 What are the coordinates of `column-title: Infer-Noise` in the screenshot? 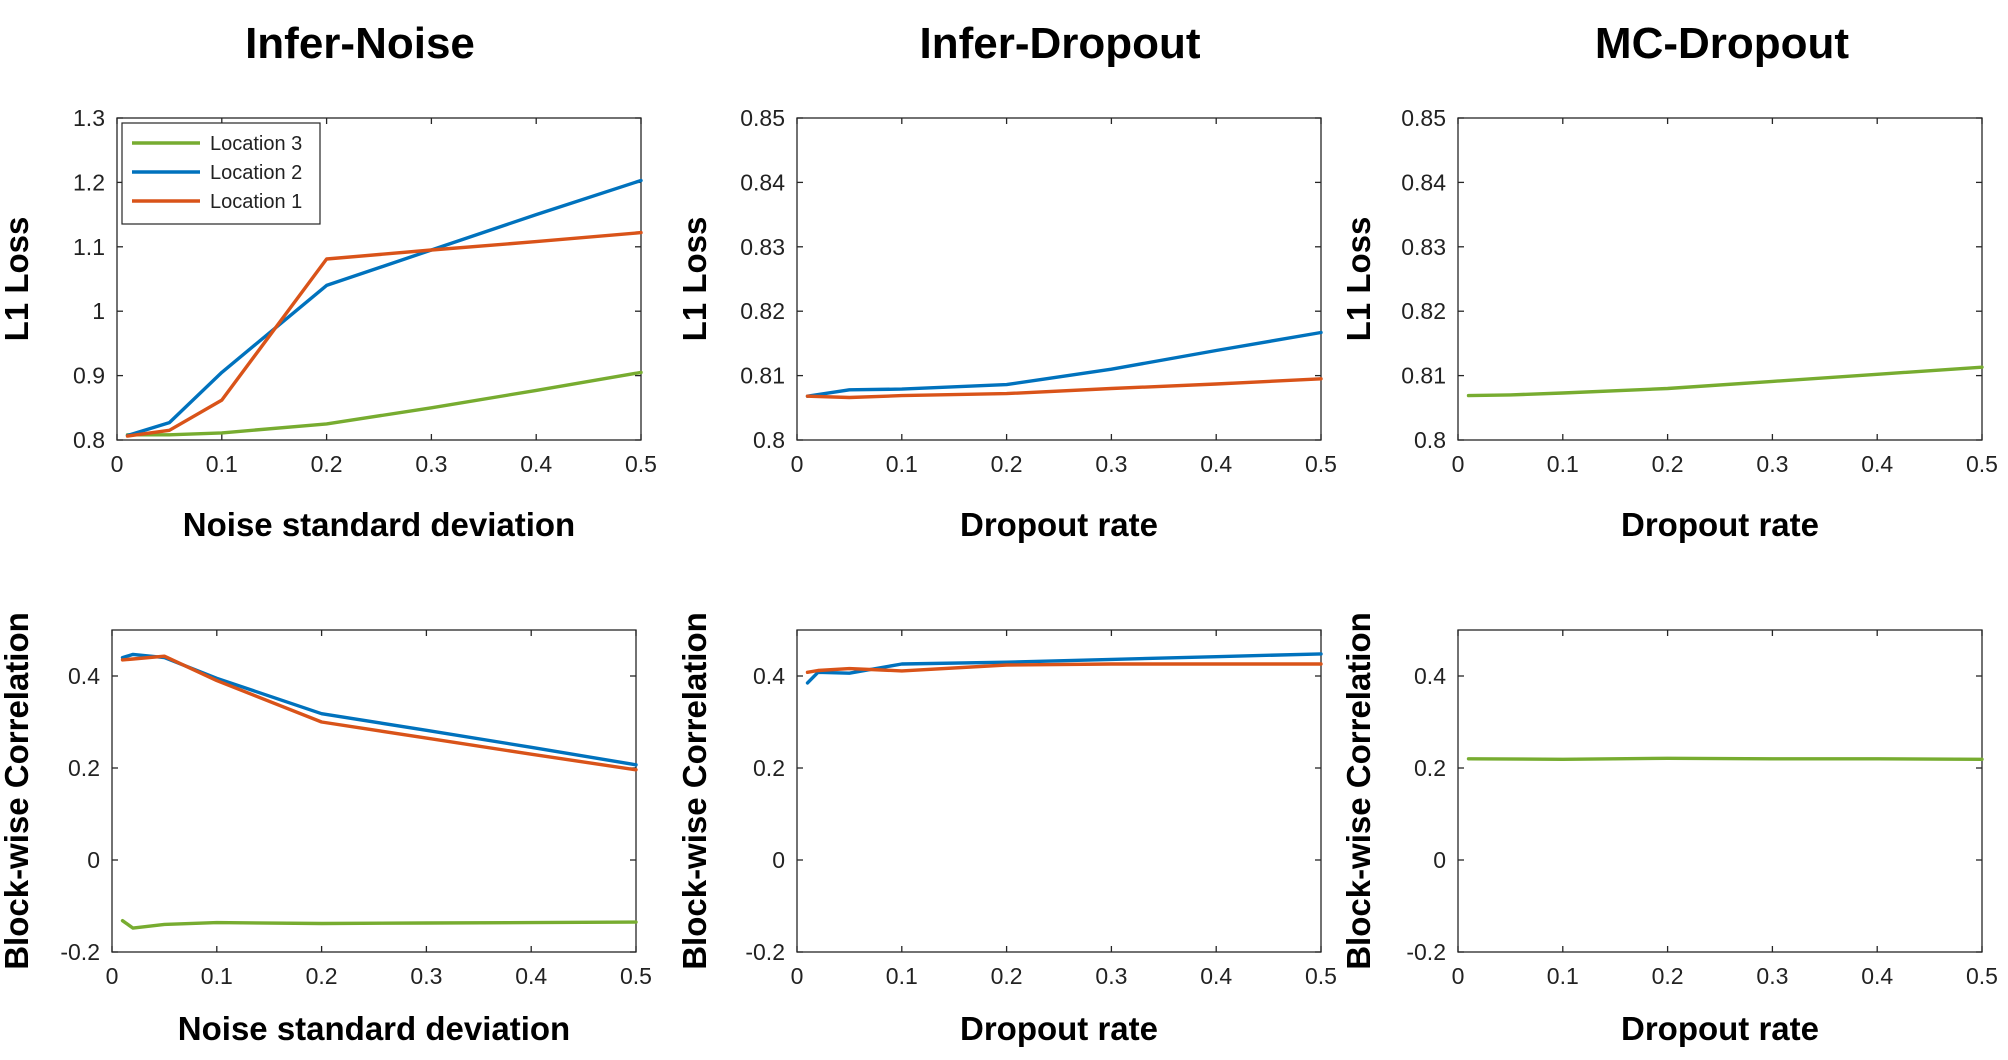 It's located at (360, 43).